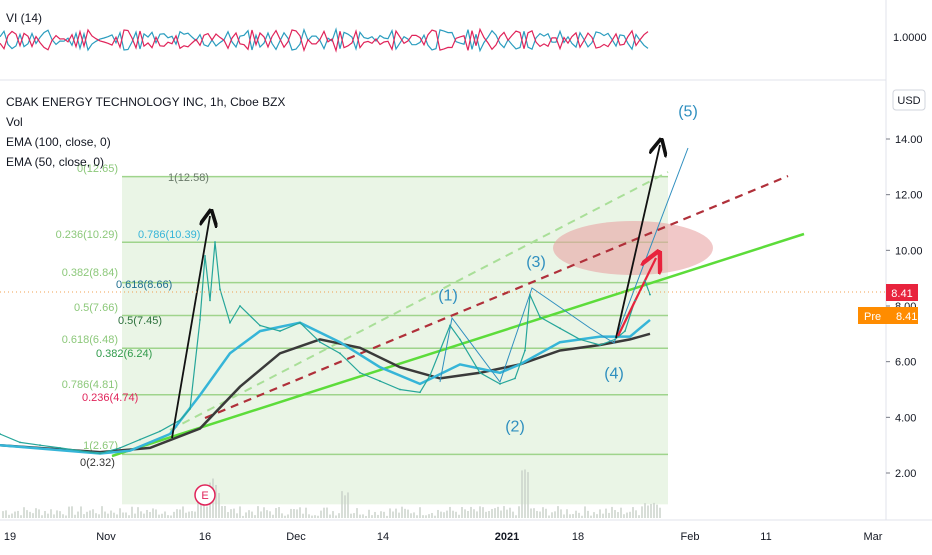 The image size is (932, 555). Describe the element at coordinates (765, 537) in the screenshot. I see `x-tick-label: 11` at that location.